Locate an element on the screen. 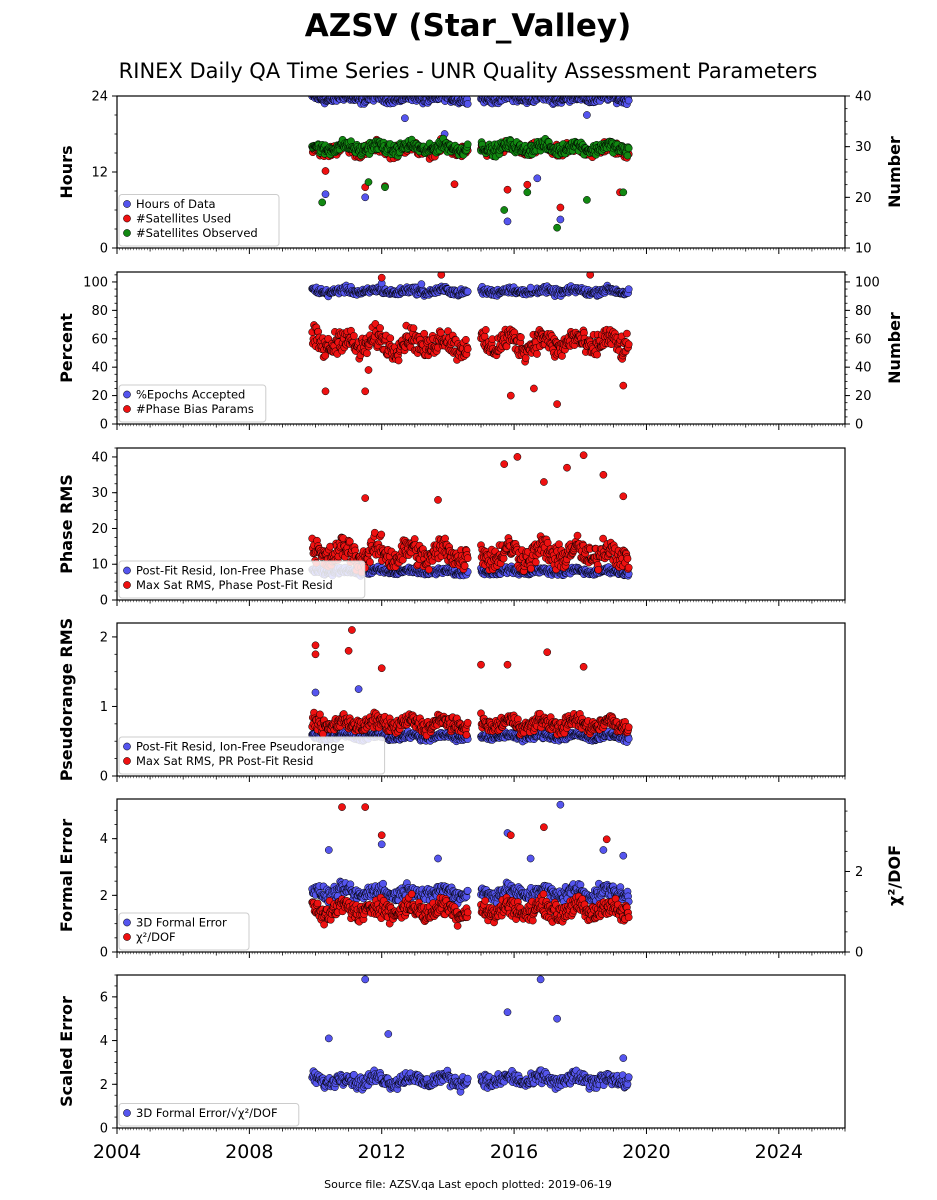  series-2-points is located at coordinates (470, 340).